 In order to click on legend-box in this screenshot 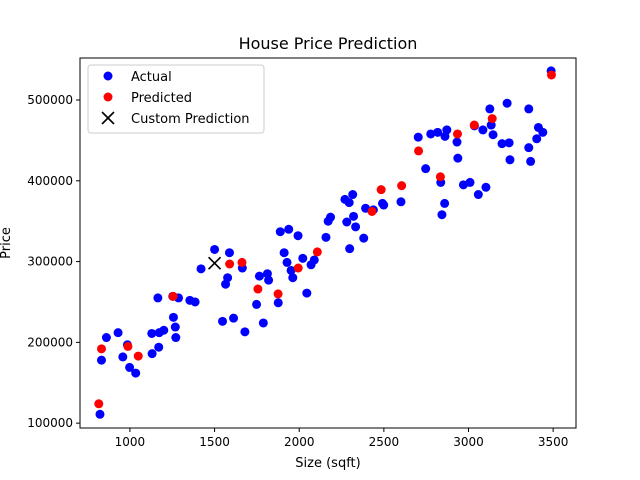, I will do `click(176, 99)`.